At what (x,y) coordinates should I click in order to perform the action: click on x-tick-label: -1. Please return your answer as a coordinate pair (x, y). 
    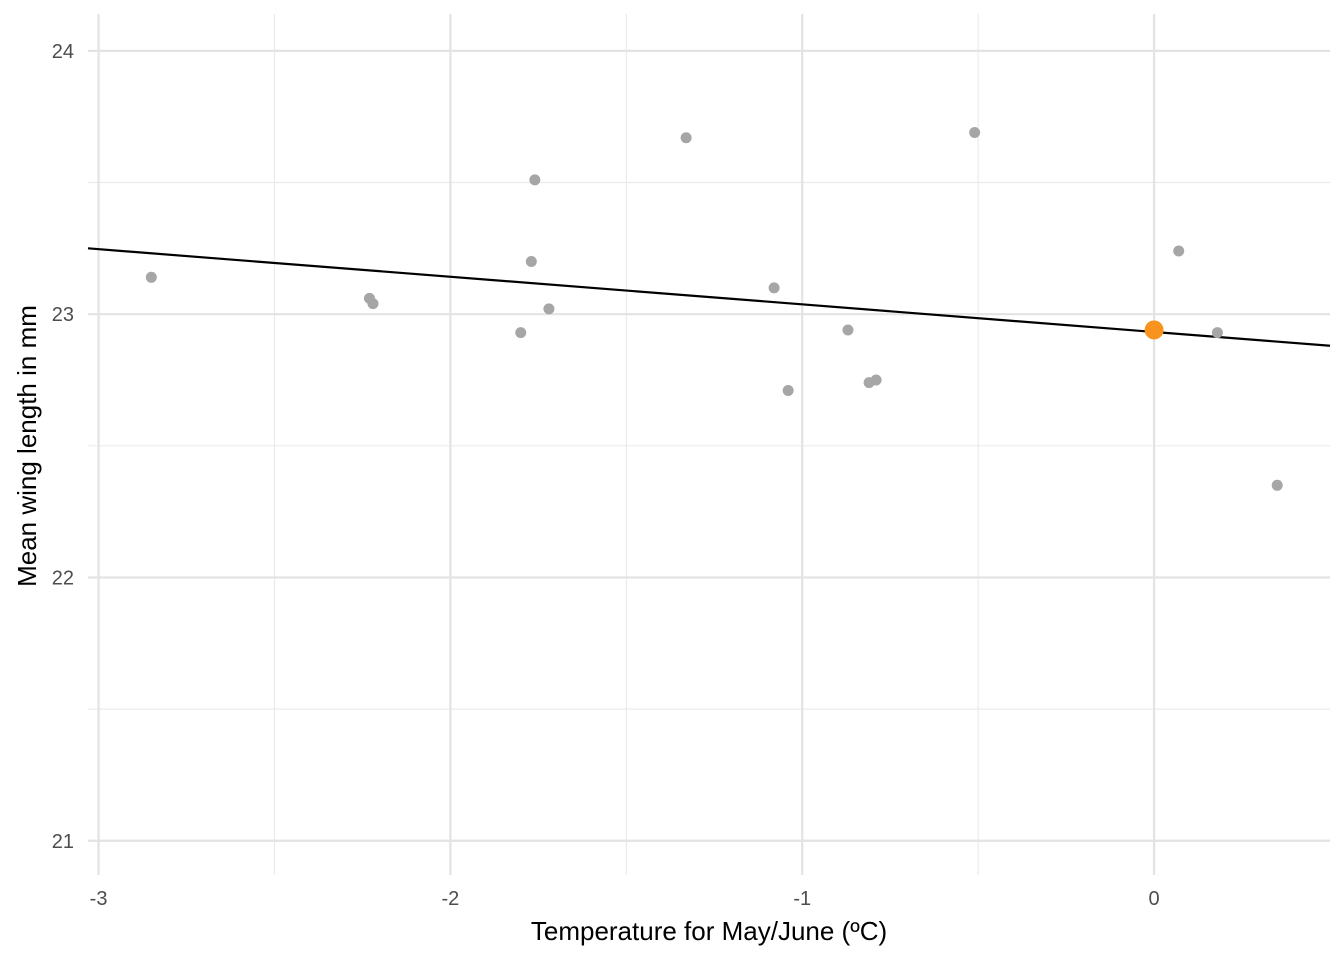
    Looking at the image, I should click on (802, 899).